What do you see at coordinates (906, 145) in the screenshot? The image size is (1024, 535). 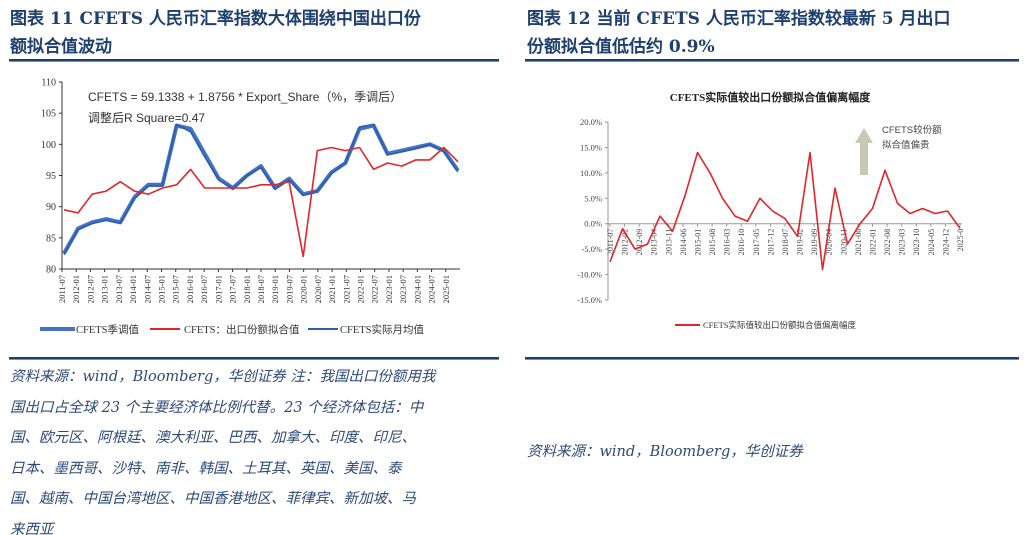 I see `annotation-line2: 拟合值偏贵` at bounding box center [906, 145].